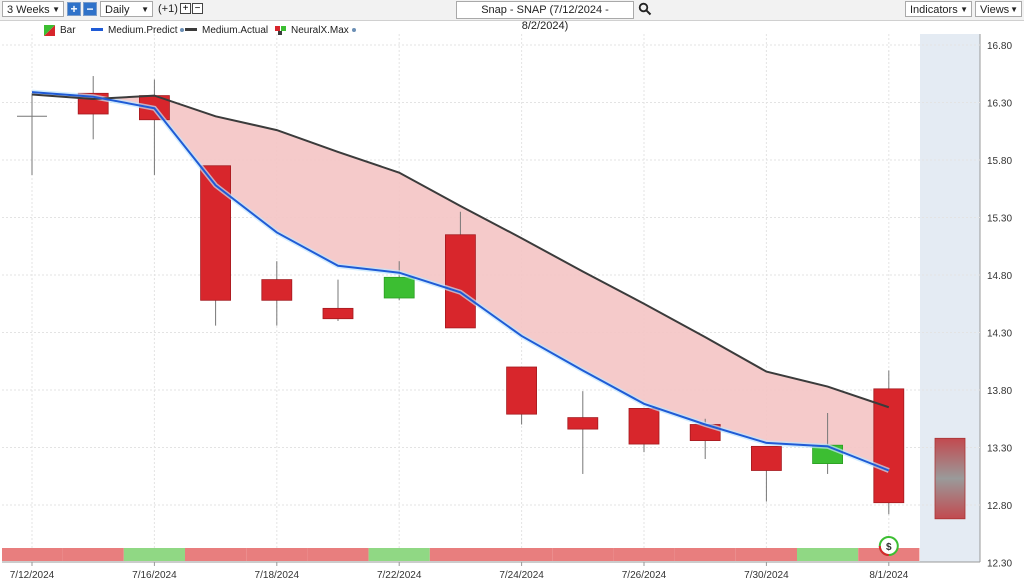 The height and width of the screenshot is (582, 1024). What do you see at coordinates (999, 391) in the screenshot?
I see `y-tick-label: 13.80` at bounding box center [999, 391].